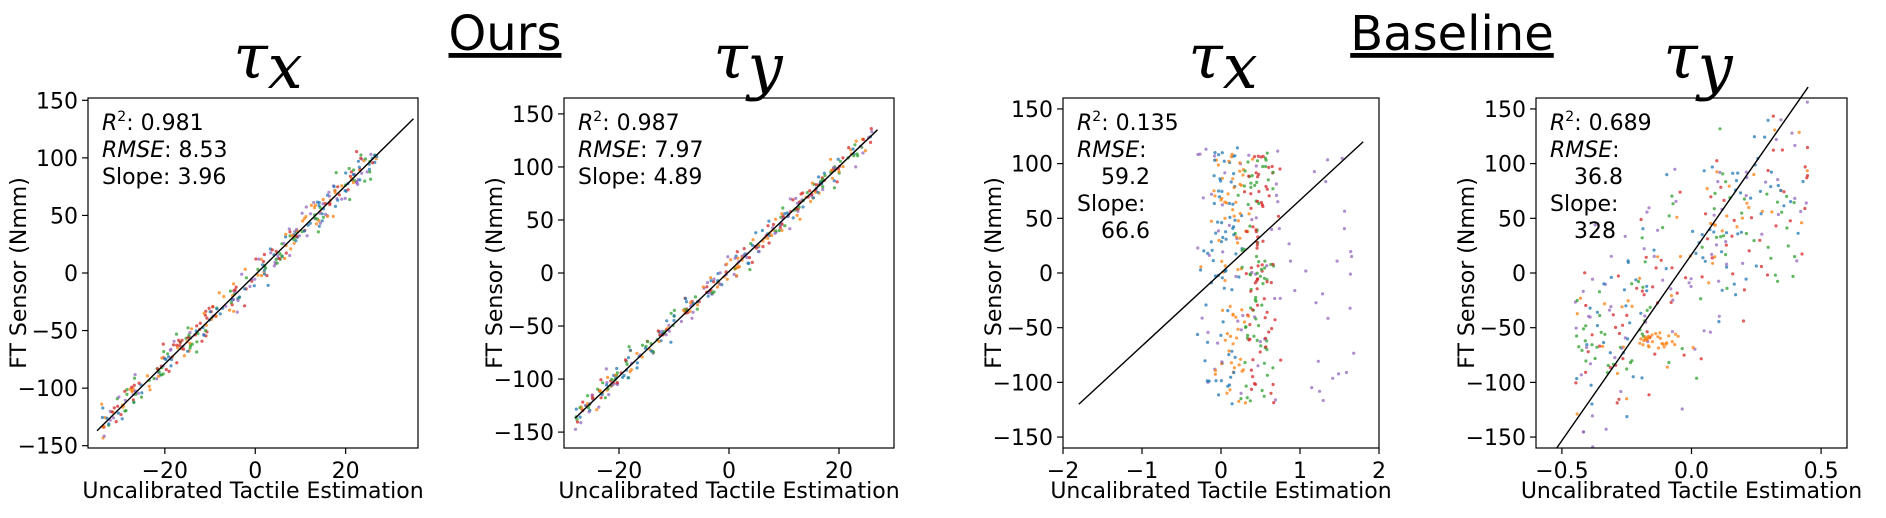  I want to click on stat-part: :, so click(1142, 150).